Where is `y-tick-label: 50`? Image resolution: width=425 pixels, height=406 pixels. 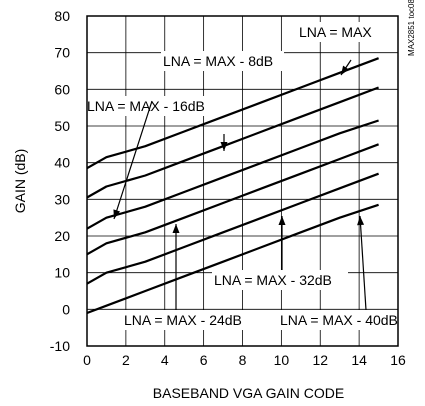
y-tick-label: 50 is located at coordinates (62, 126).